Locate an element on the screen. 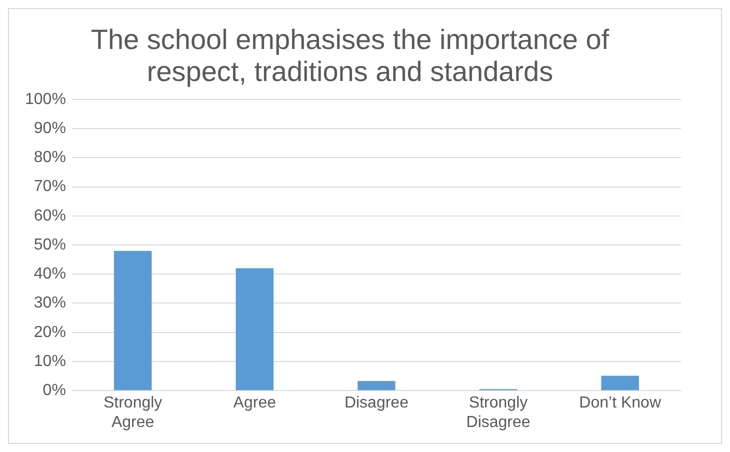 The image size is (730, 452). y-tick-label: 100% is located at coordinates (45, 99).